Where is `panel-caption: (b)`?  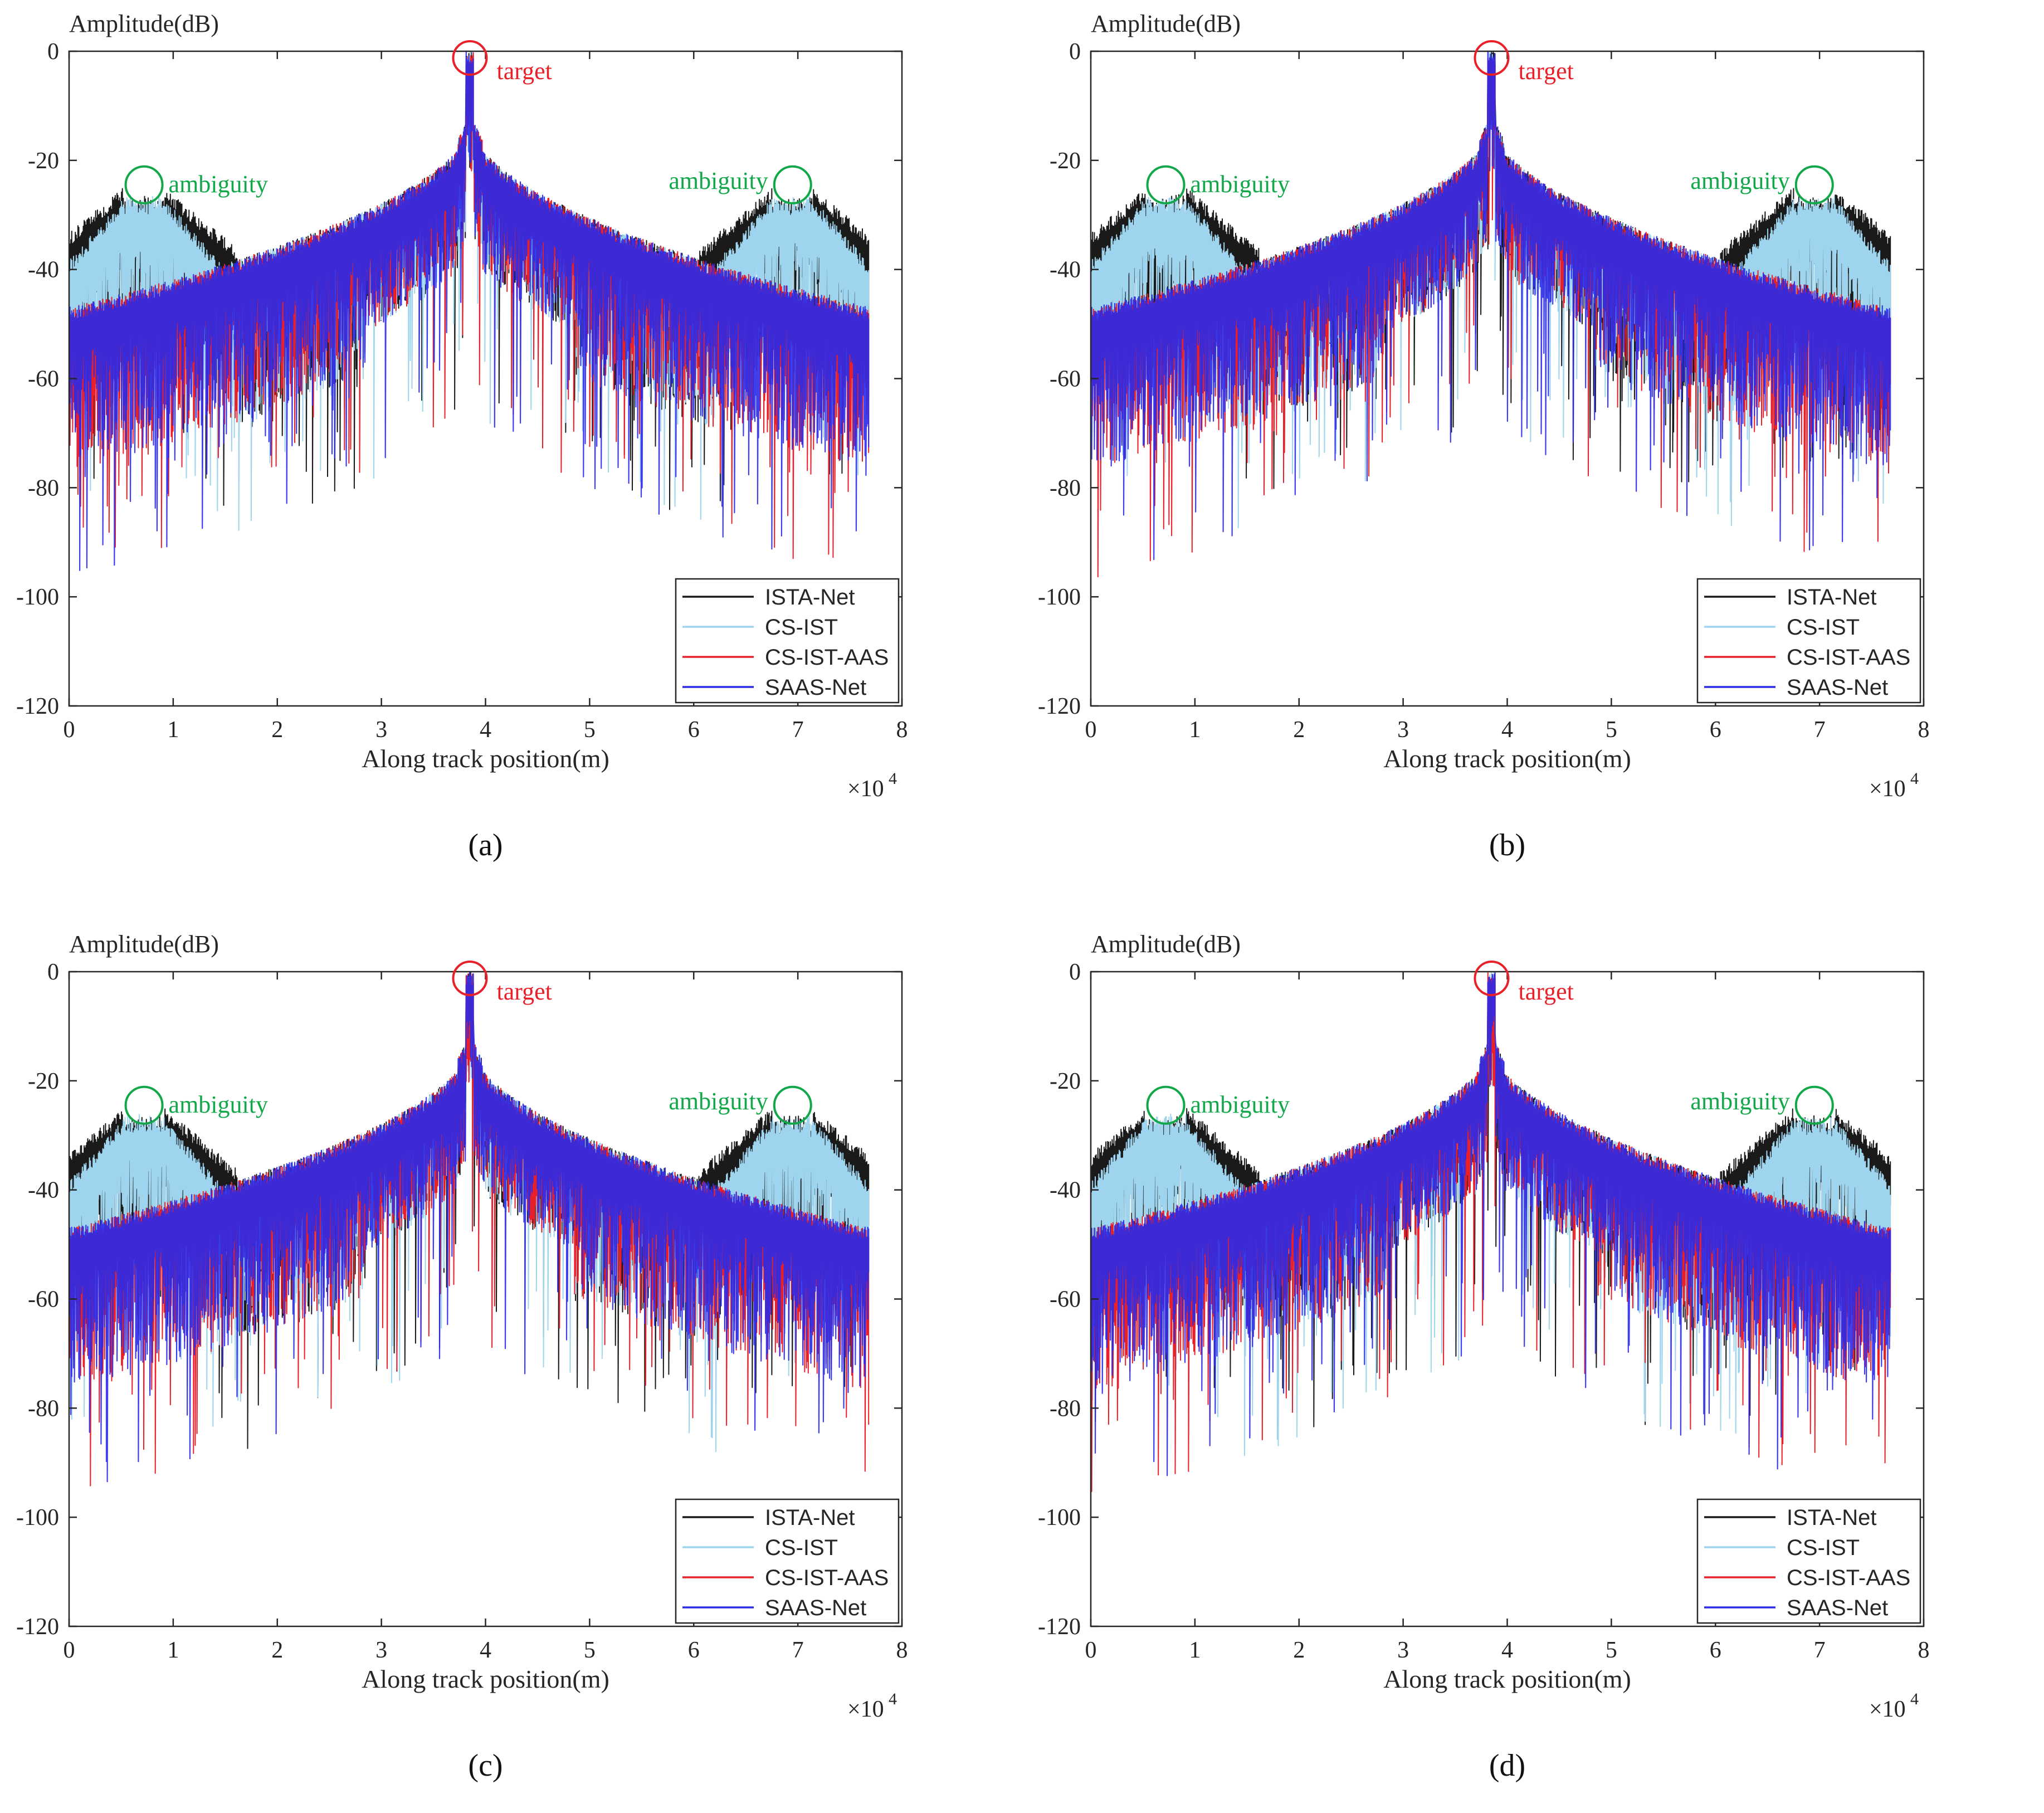 panel-caption: (b) is located at coordinates (1507, 845).